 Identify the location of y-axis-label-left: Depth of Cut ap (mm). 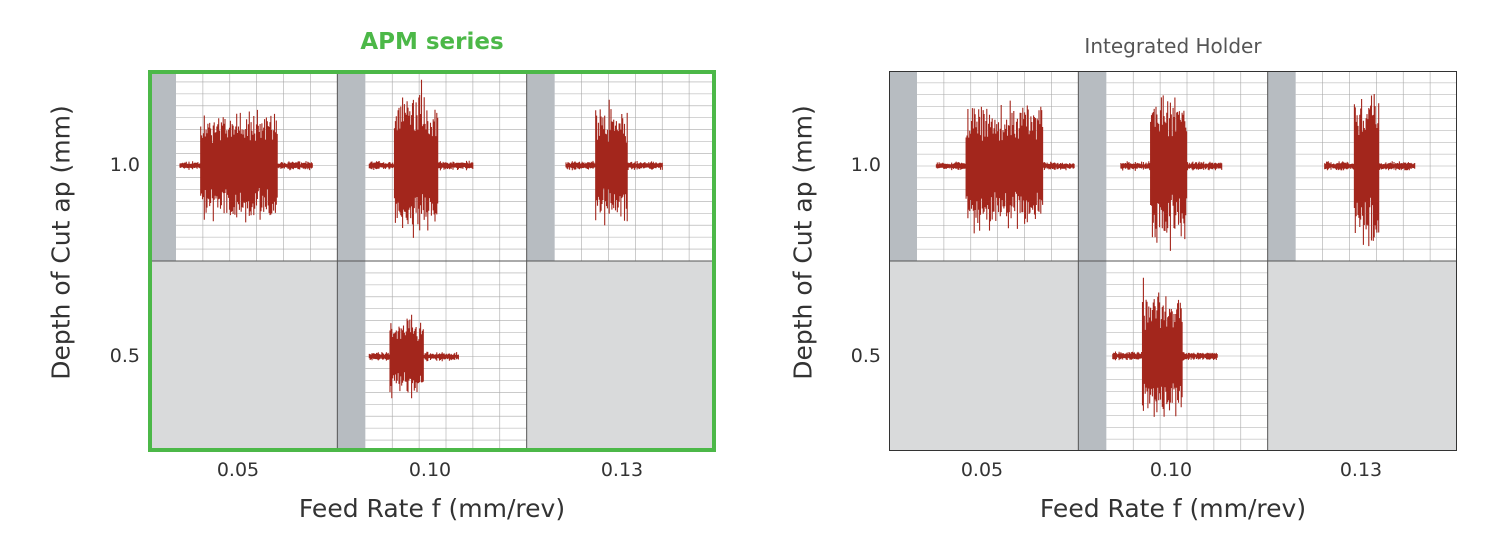
(61, 242).